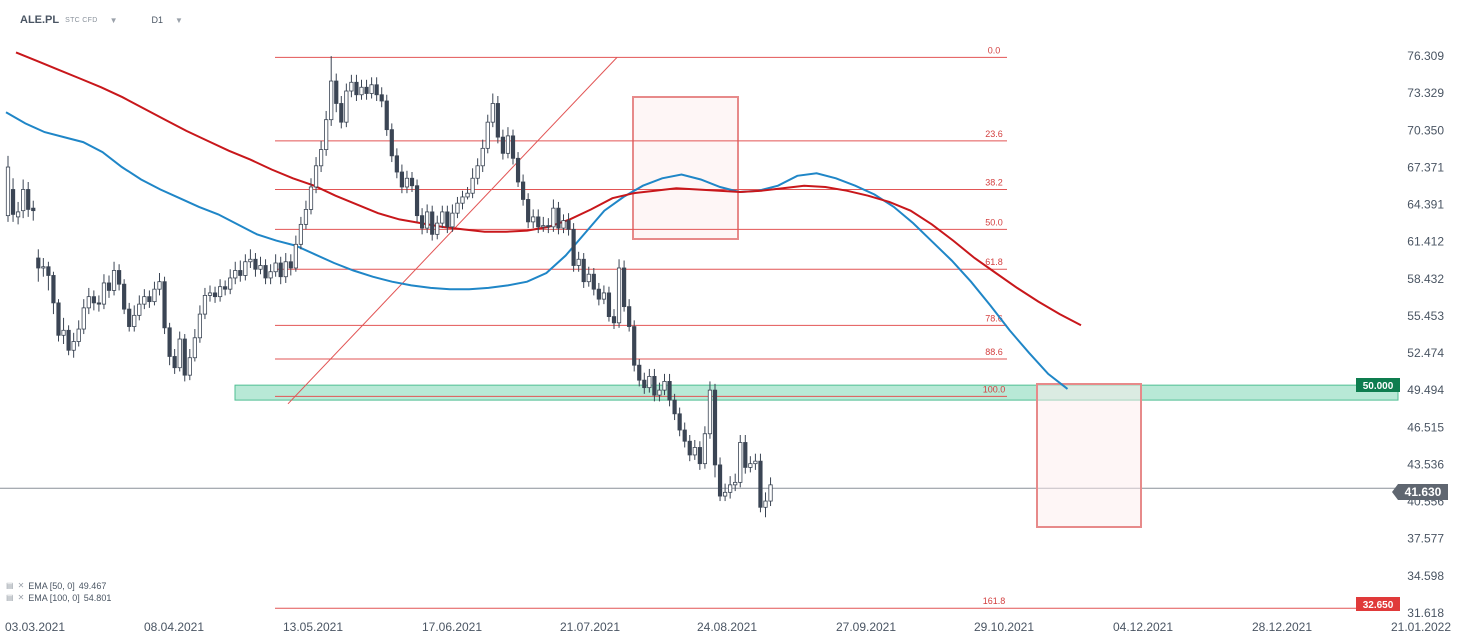 The height and width of the screenshot is (642, 1467). I want to click on price-tag: 32.650, so click(1378, 604).